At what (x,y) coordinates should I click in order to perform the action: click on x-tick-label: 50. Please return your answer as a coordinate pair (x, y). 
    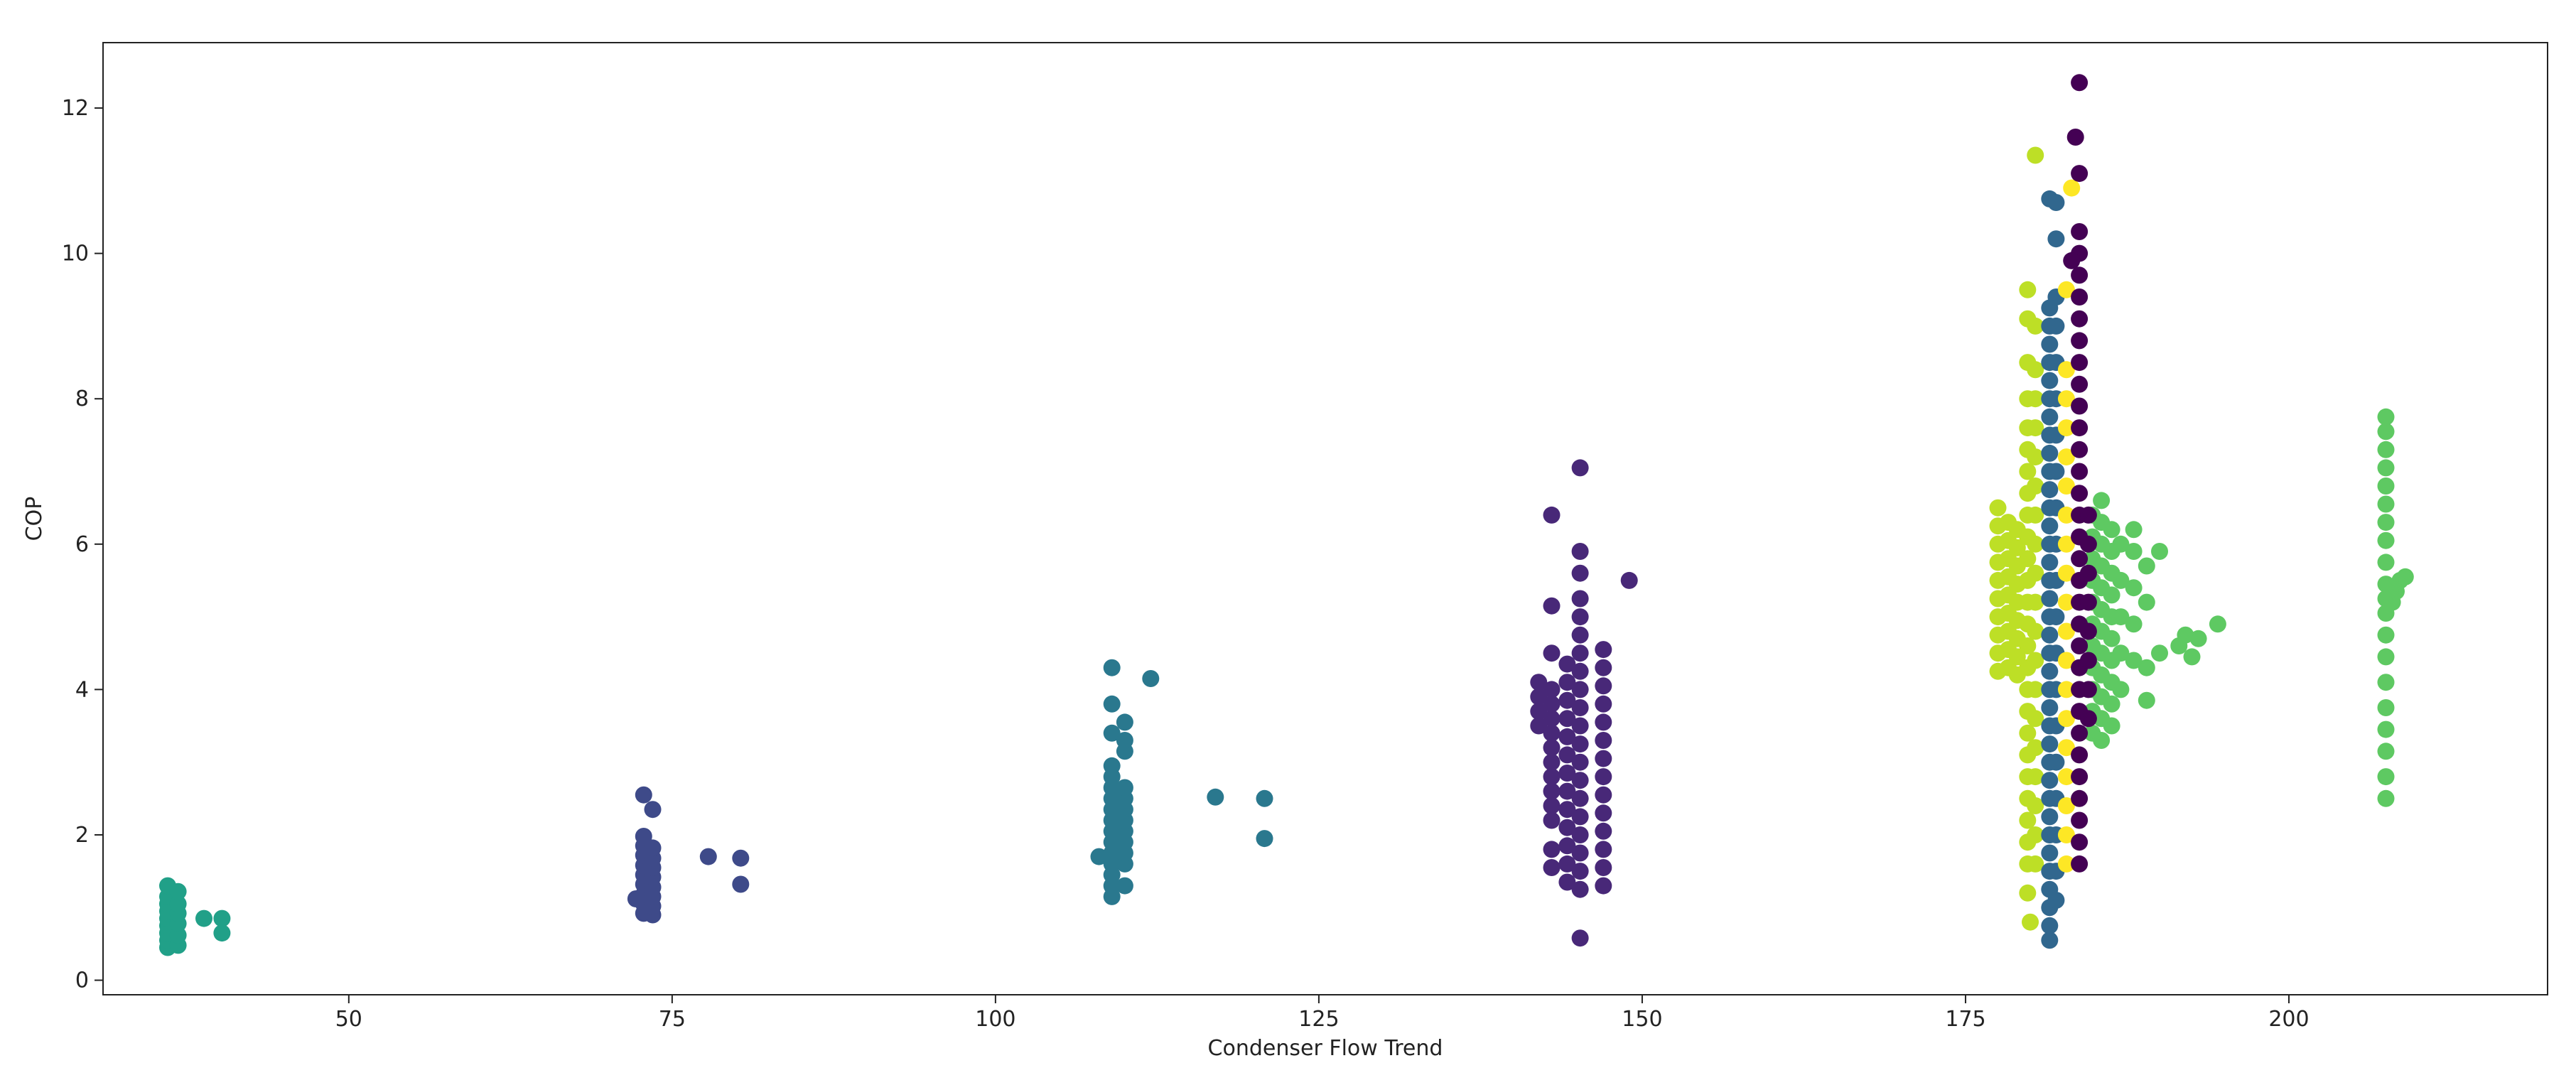
    Looking at the image, I should click on (348, 1019).